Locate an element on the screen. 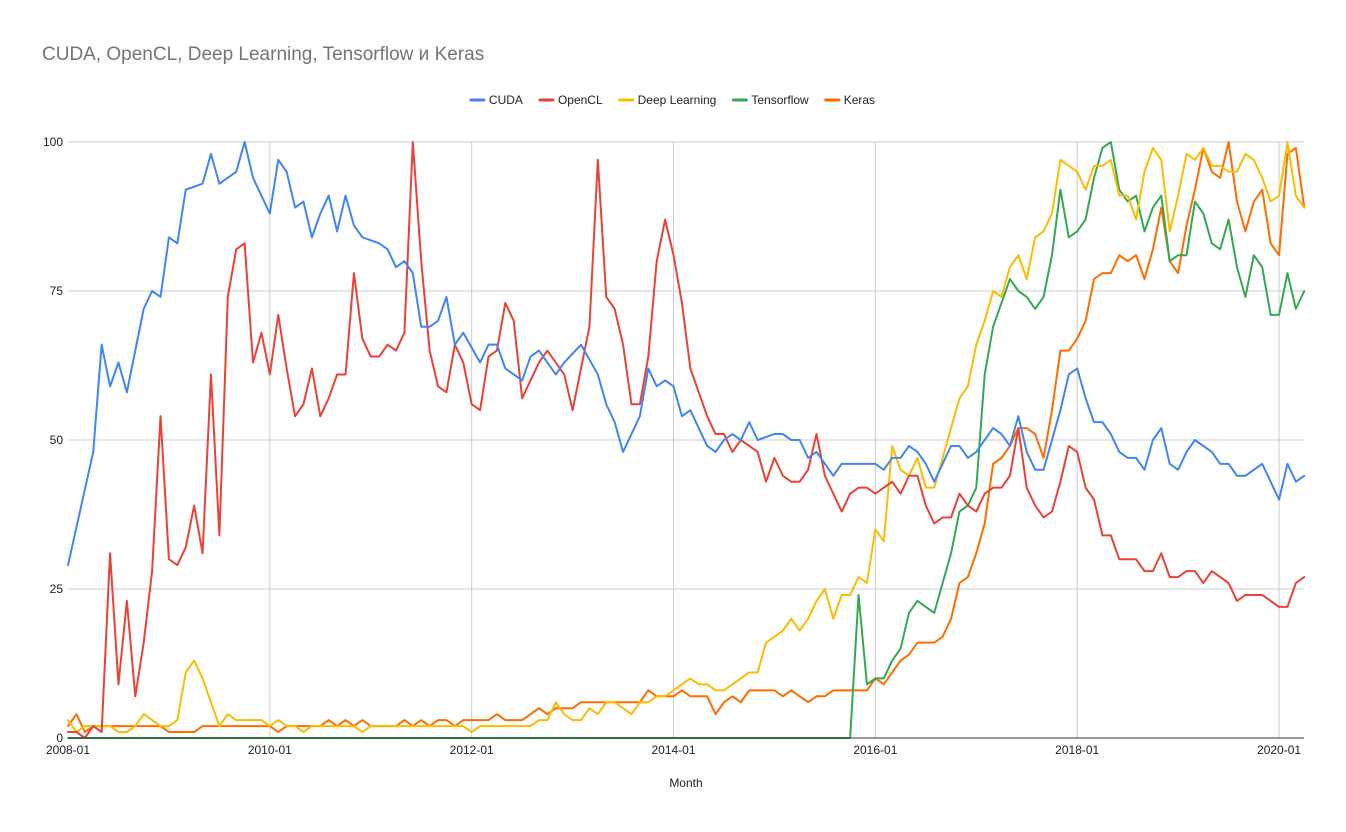  x-axis-title: Month is located at coordinates (685, 783).